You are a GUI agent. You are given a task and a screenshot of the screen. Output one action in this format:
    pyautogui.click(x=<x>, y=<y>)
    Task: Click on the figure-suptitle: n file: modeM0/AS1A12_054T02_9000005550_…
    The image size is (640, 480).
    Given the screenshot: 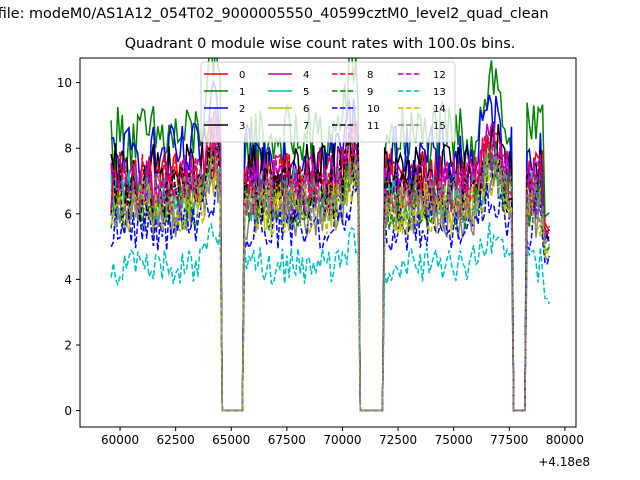 What is the action you would take?
    pyautogui.click(x=274, y=14)
    